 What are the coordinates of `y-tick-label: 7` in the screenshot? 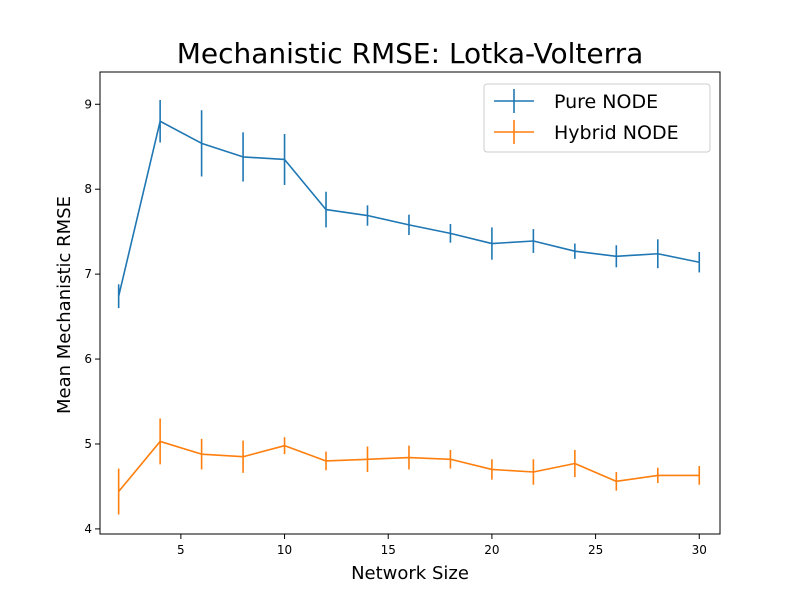 It's located at (88, 274).